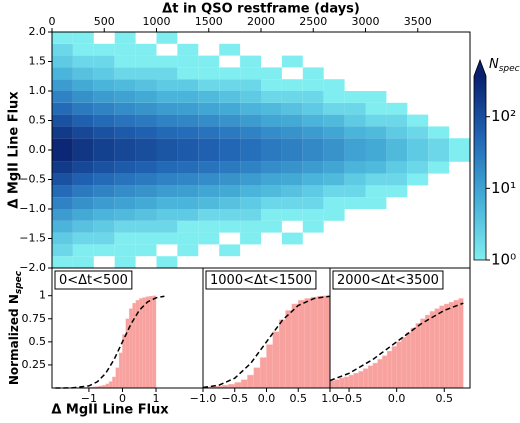 This screenshot has width=520, height=423. I want to click on x-tick-label: 2000, so click(261, 21).